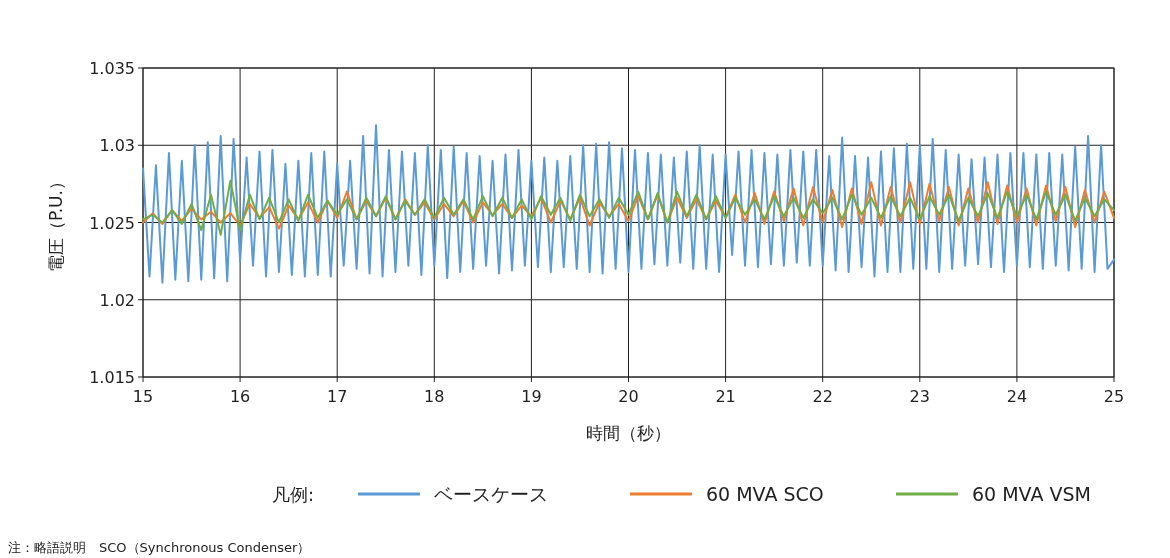  Describe the element at coordinates (628, 396) in the screenshot. I see `x-tick-label: 20` at that location.